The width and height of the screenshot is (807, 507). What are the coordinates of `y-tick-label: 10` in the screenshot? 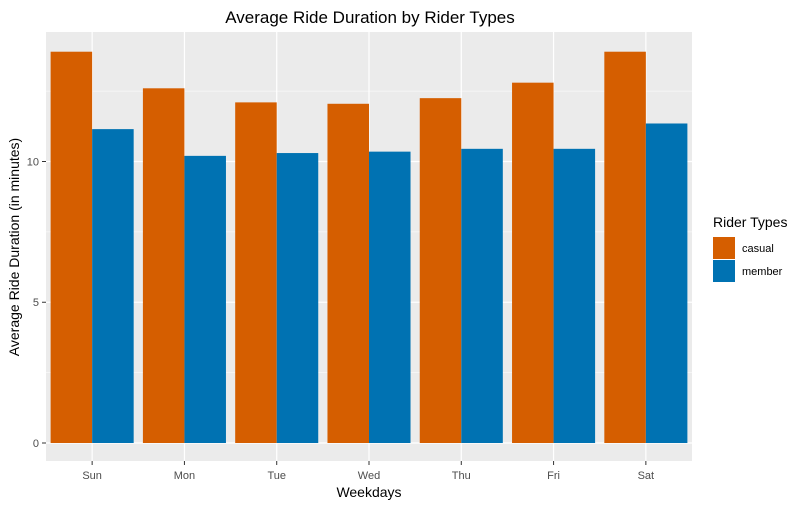 It's located at (33, 162).